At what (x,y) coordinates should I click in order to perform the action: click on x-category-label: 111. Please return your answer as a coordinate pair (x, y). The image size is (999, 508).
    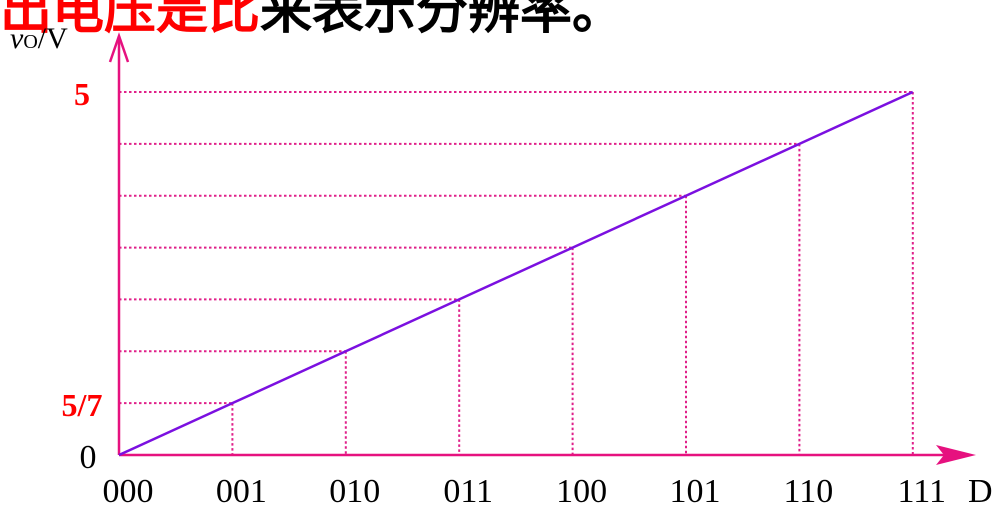
    Looking at the image, I should click on (922, 490).